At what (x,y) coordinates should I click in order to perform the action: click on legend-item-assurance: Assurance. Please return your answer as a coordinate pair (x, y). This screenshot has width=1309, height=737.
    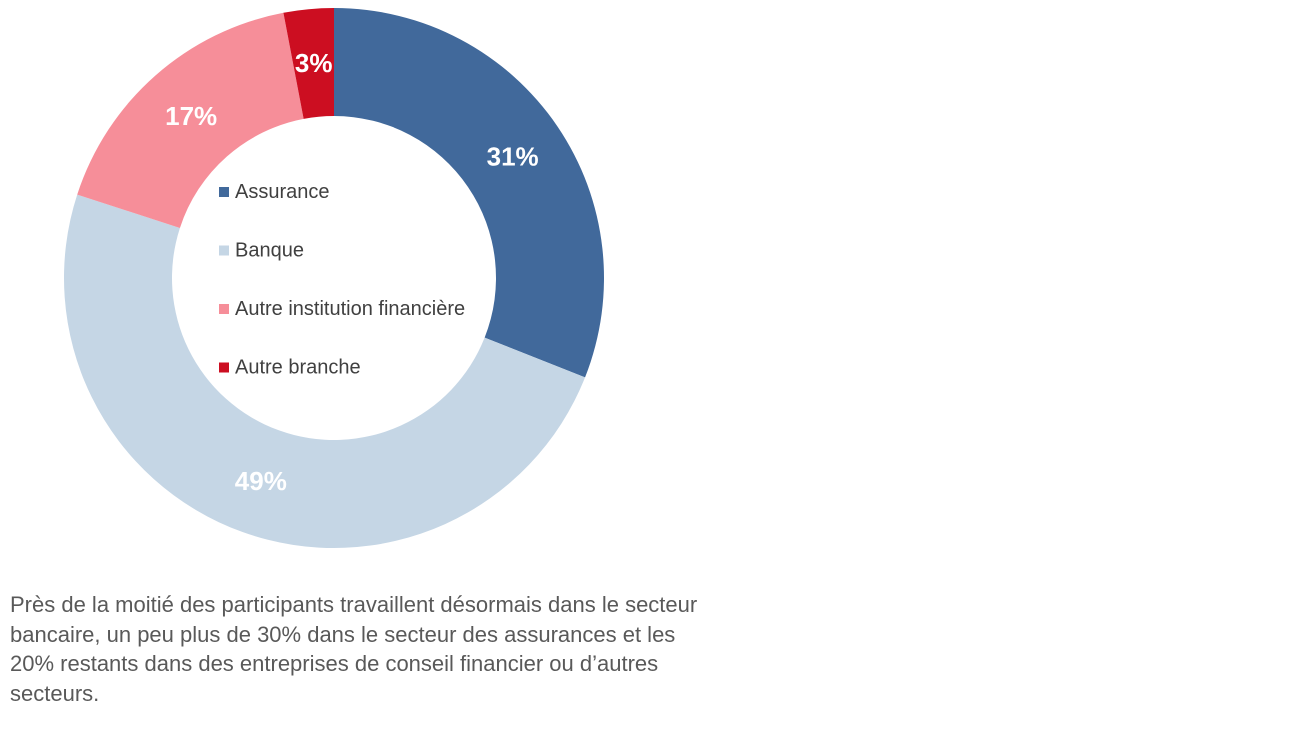
    Looking at the image, I should click on (274, 192).